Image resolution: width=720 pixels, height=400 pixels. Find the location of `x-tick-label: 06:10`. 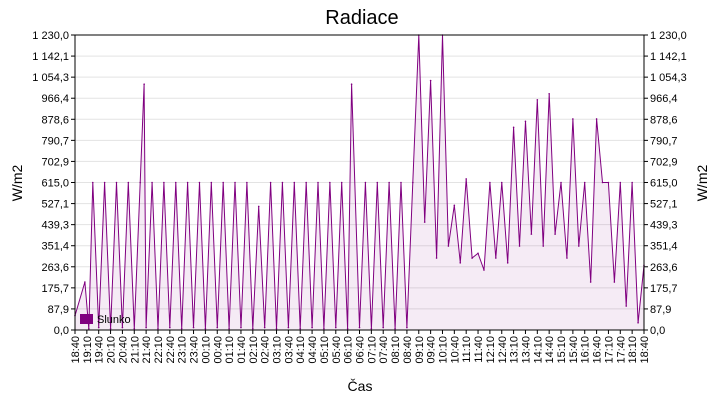

x-tick-label: 06:10 is located at coordinates (349, 350).